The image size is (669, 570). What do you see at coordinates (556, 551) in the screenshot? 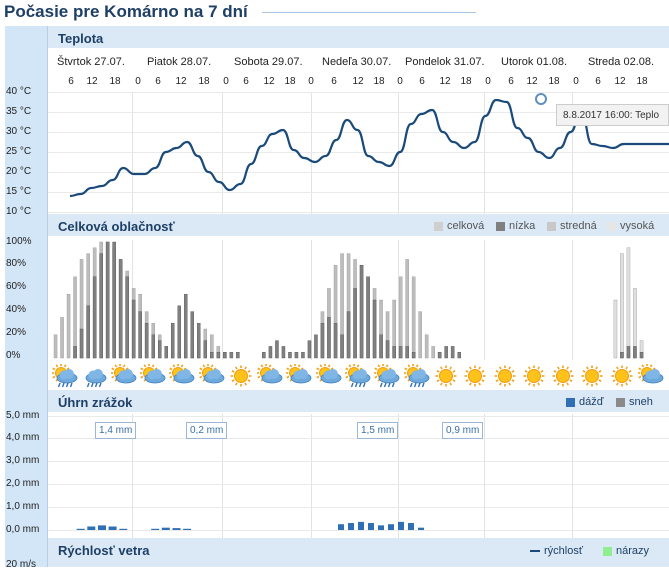
I see `legend-wind-speed: rýchlosť` at bounding box center [556, 551].